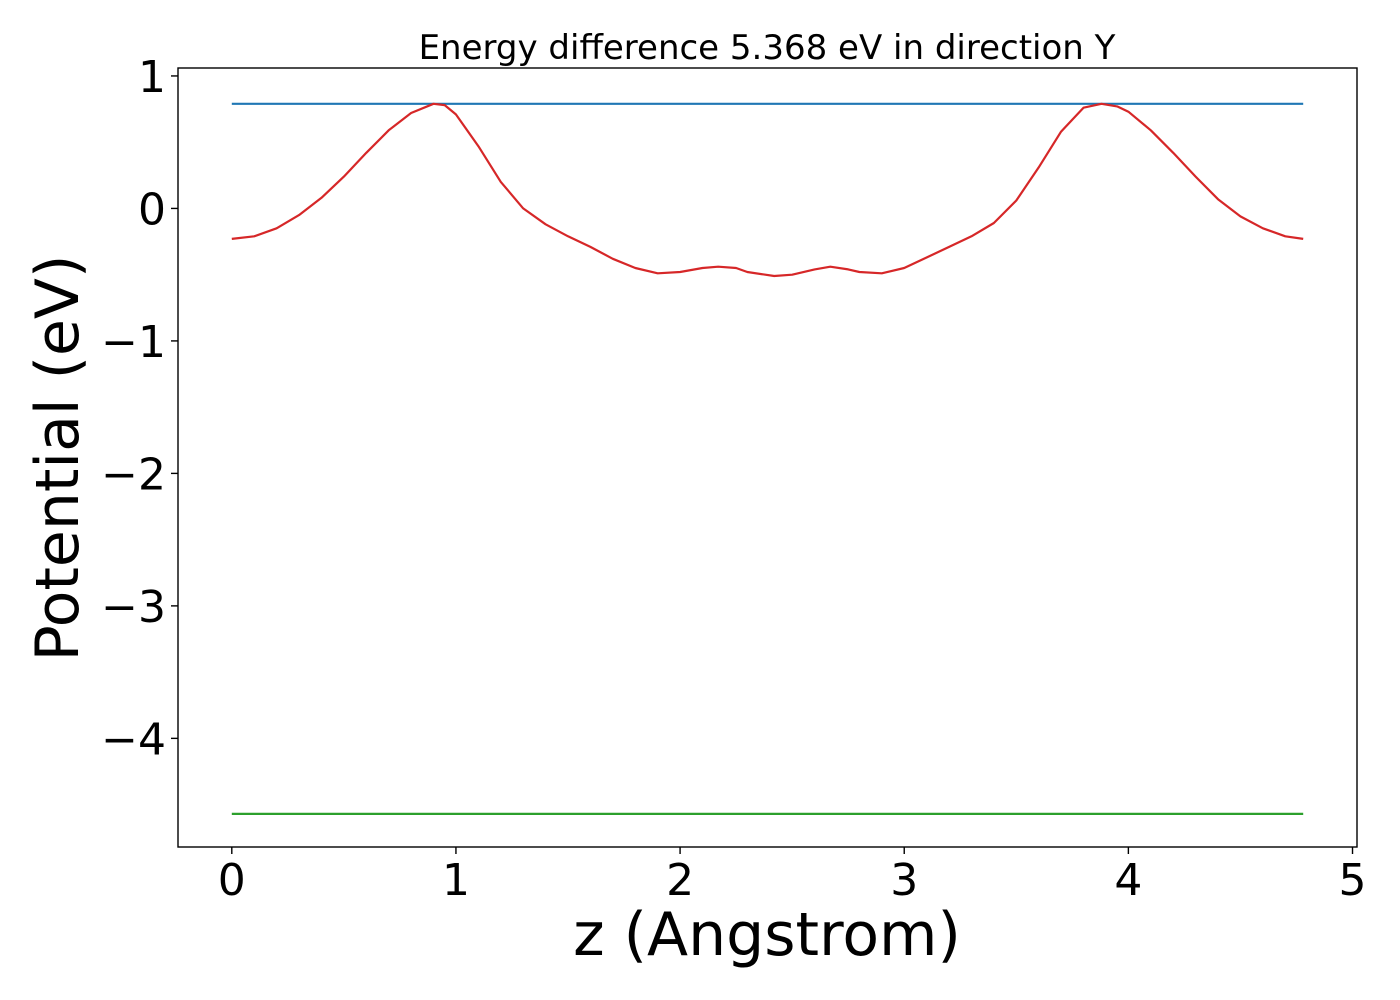  Describe the element at coordinates (133, 739) in the screenshot. I see `y-tick-label: −4` at that location.